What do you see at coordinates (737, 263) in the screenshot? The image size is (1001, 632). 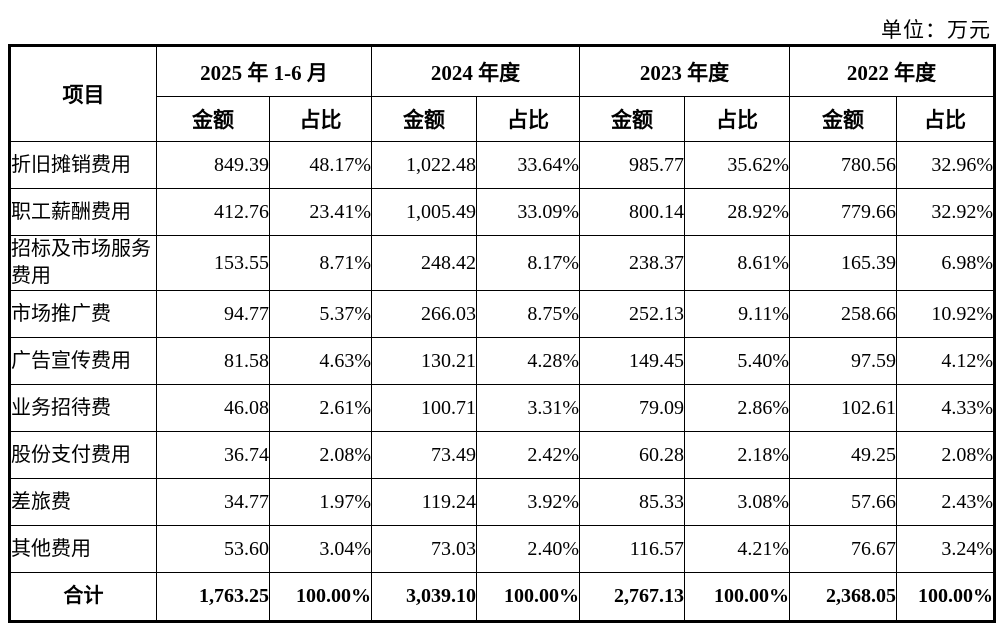 I see `cell-ratio: 8.61%` at bounding box center [737, 263].